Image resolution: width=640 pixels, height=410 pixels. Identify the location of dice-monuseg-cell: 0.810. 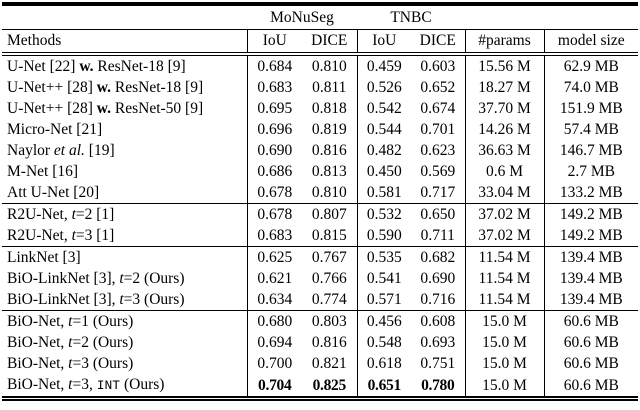
(330, 193).